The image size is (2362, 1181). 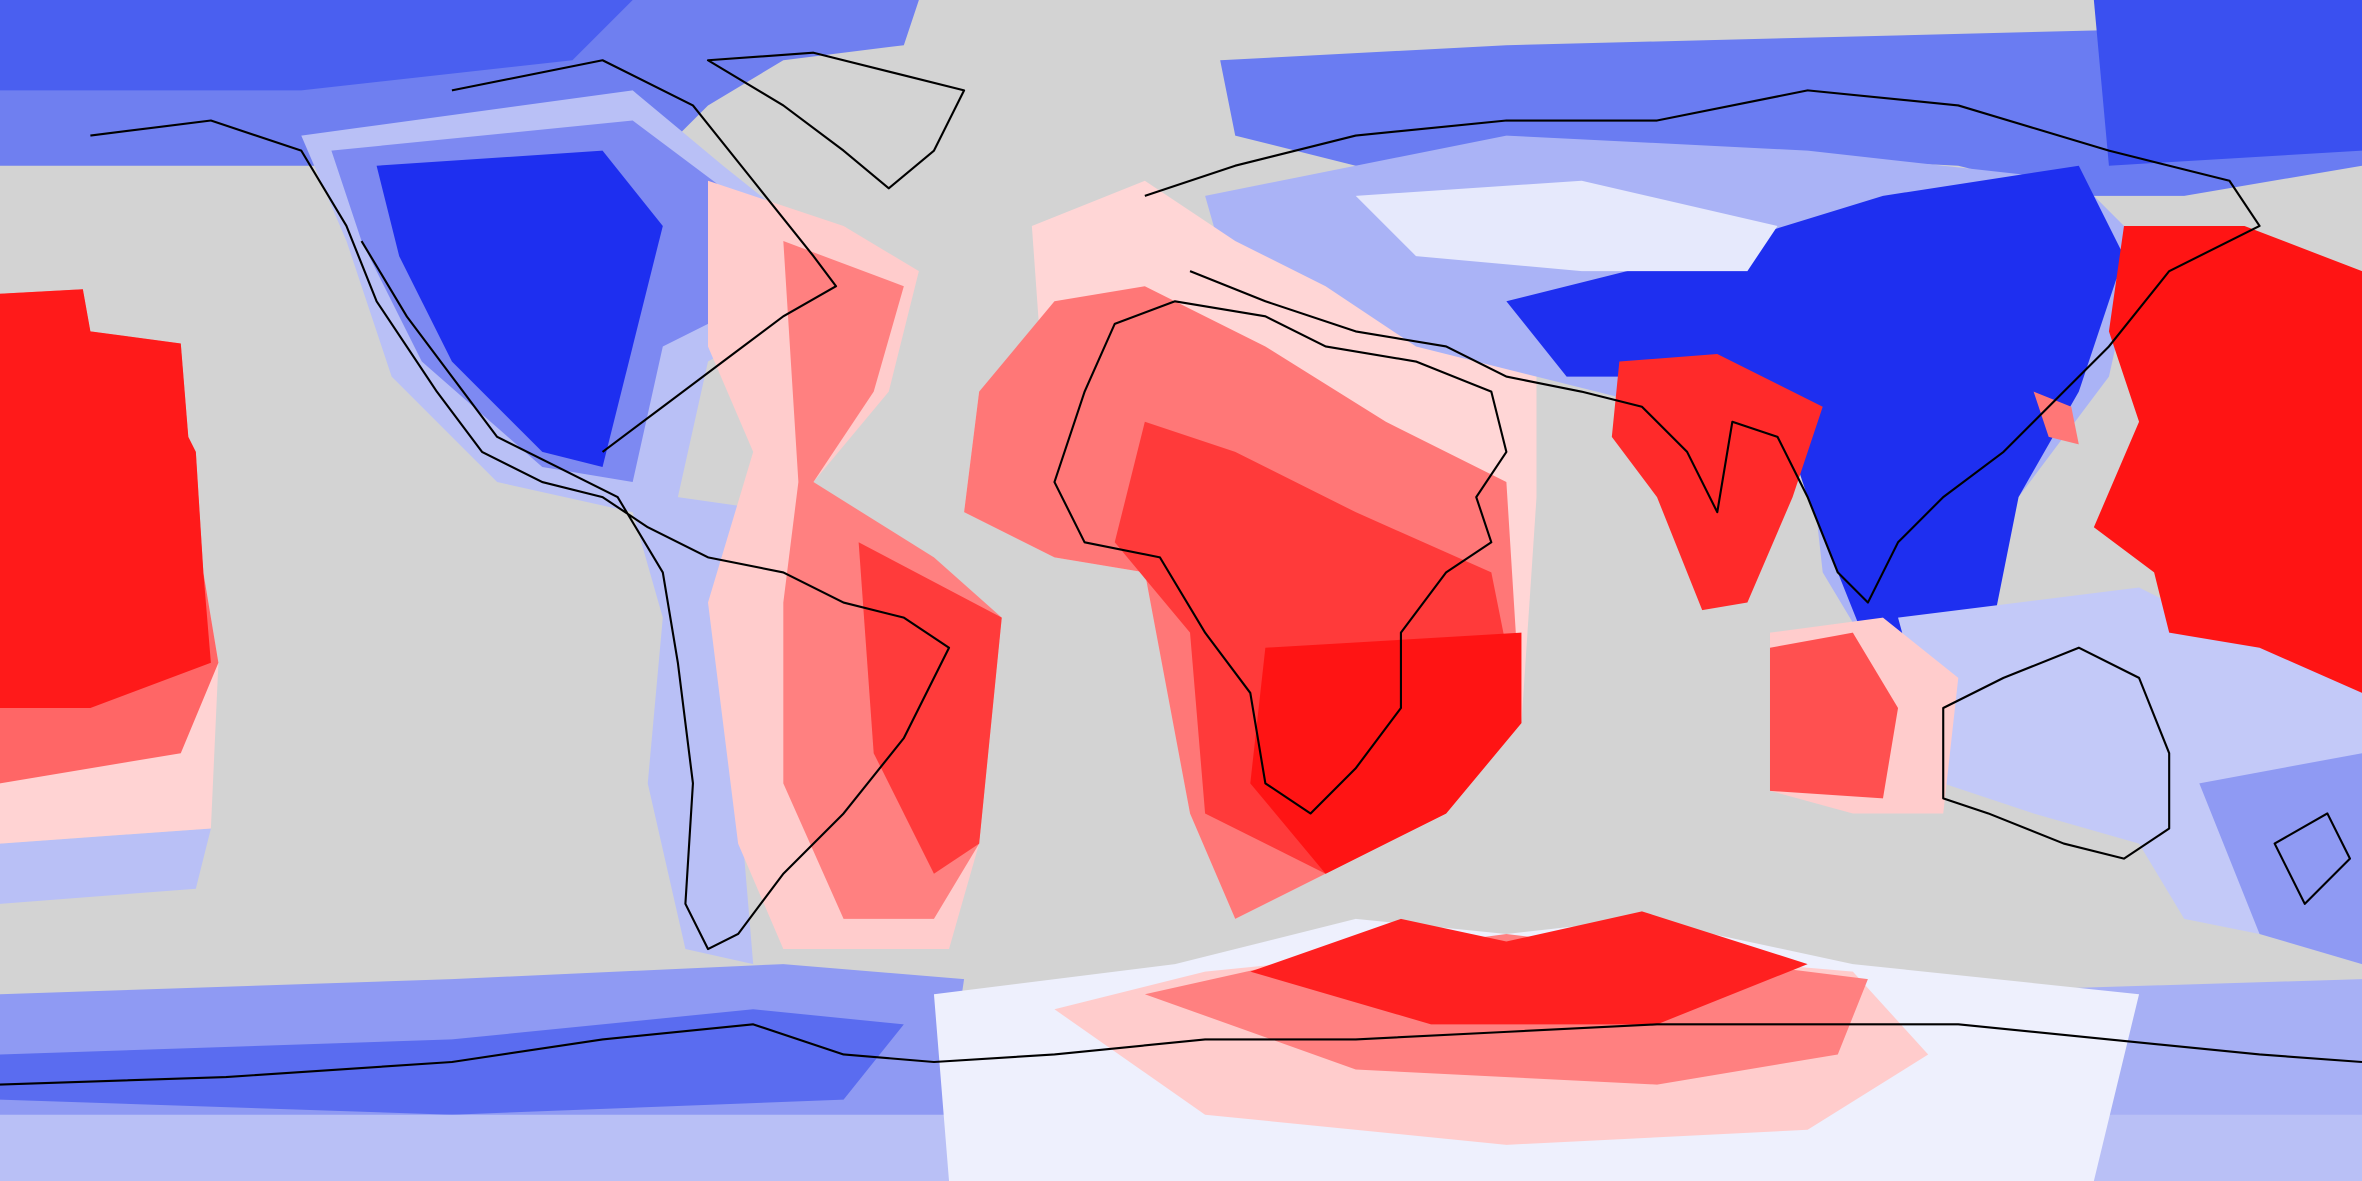 What do you see at coordinates (1566, 226) in the screenshot?
I see `siberia-light` at bounding box center [1566, 226].